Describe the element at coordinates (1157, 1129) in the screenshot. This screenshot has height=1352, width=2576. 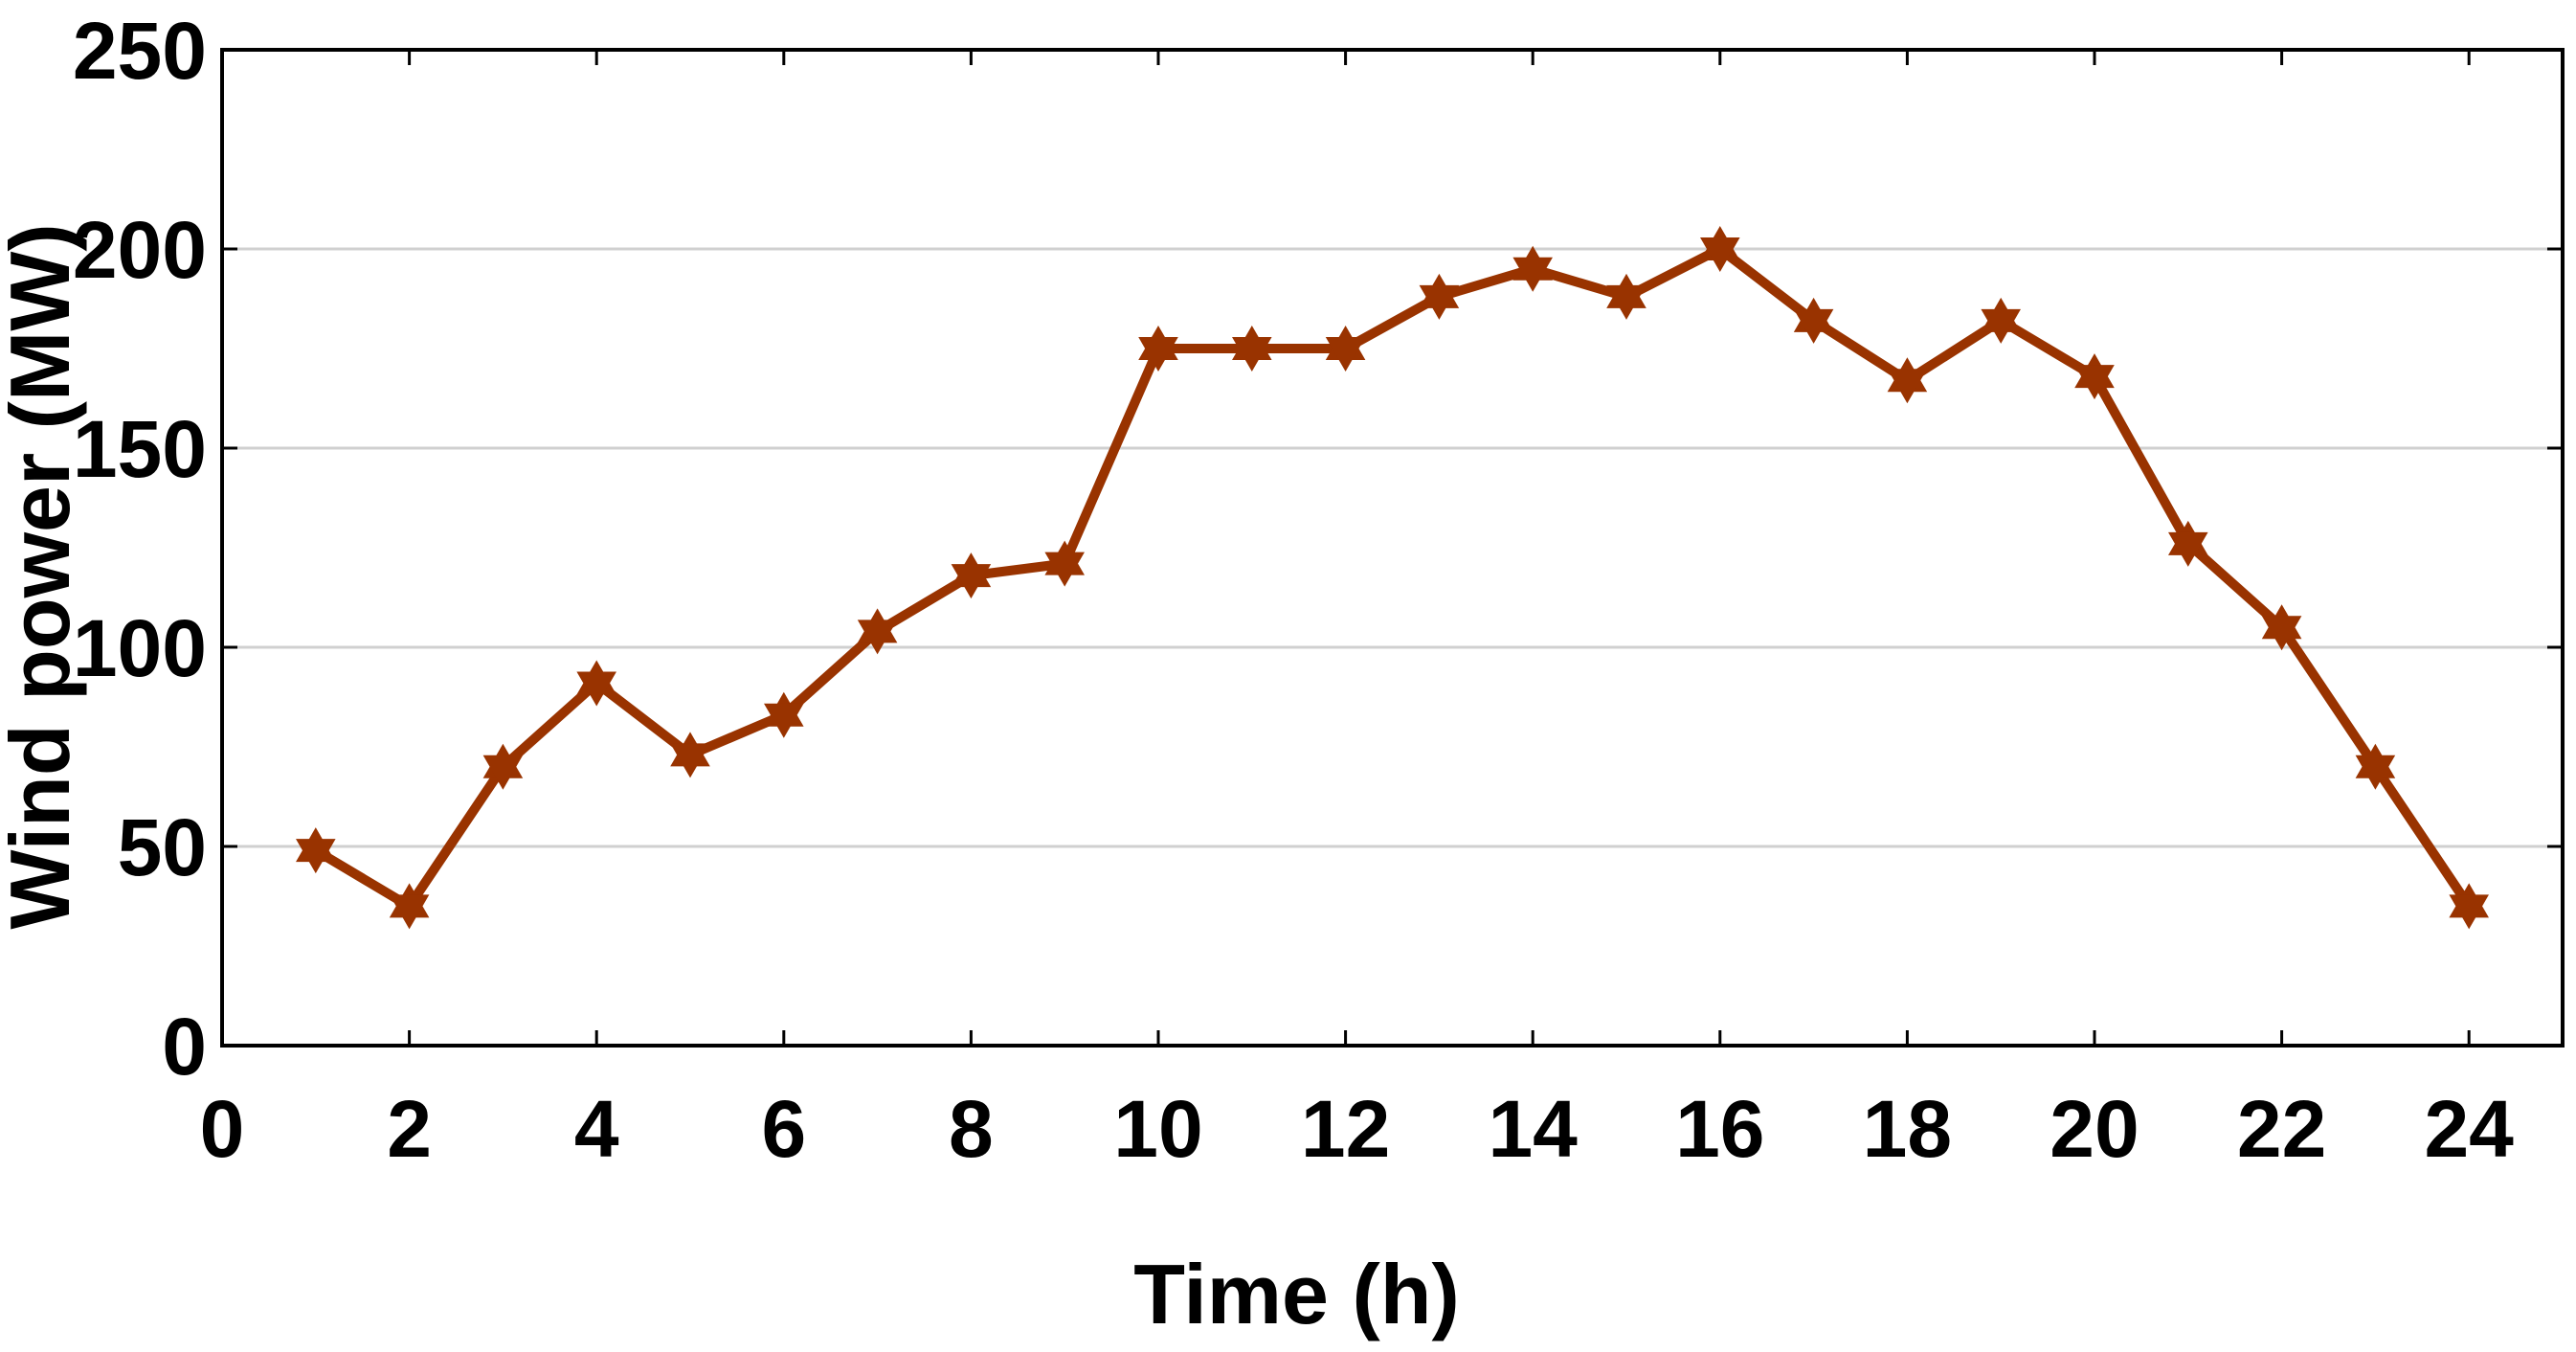
I see `x-tick-label-10: 10` at that location.